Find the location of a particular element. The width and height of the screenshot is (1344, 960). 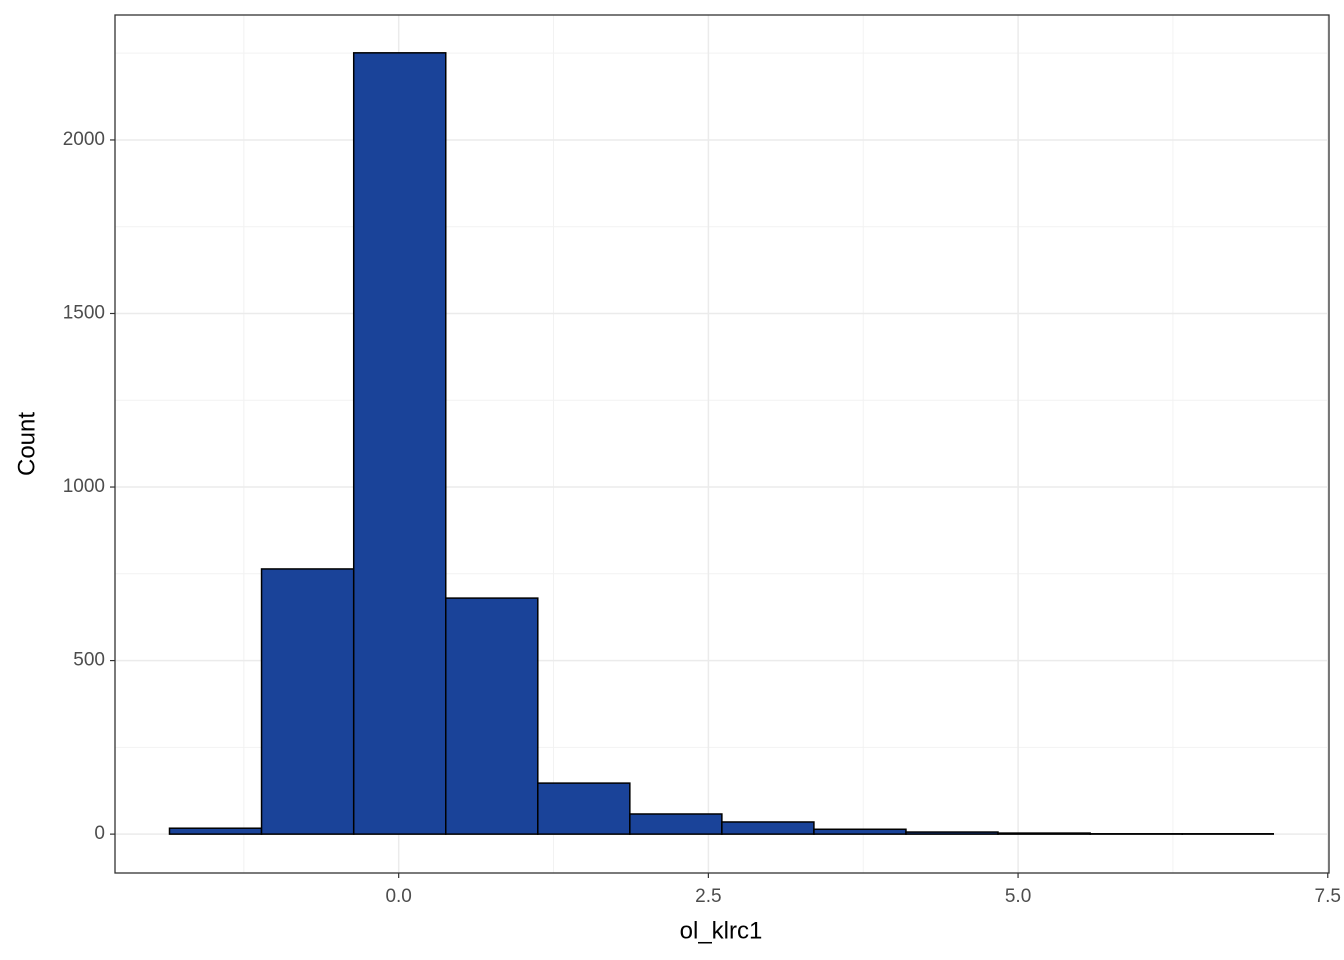

x-tick-label: 0.0 is located at coordinates (398, 896).